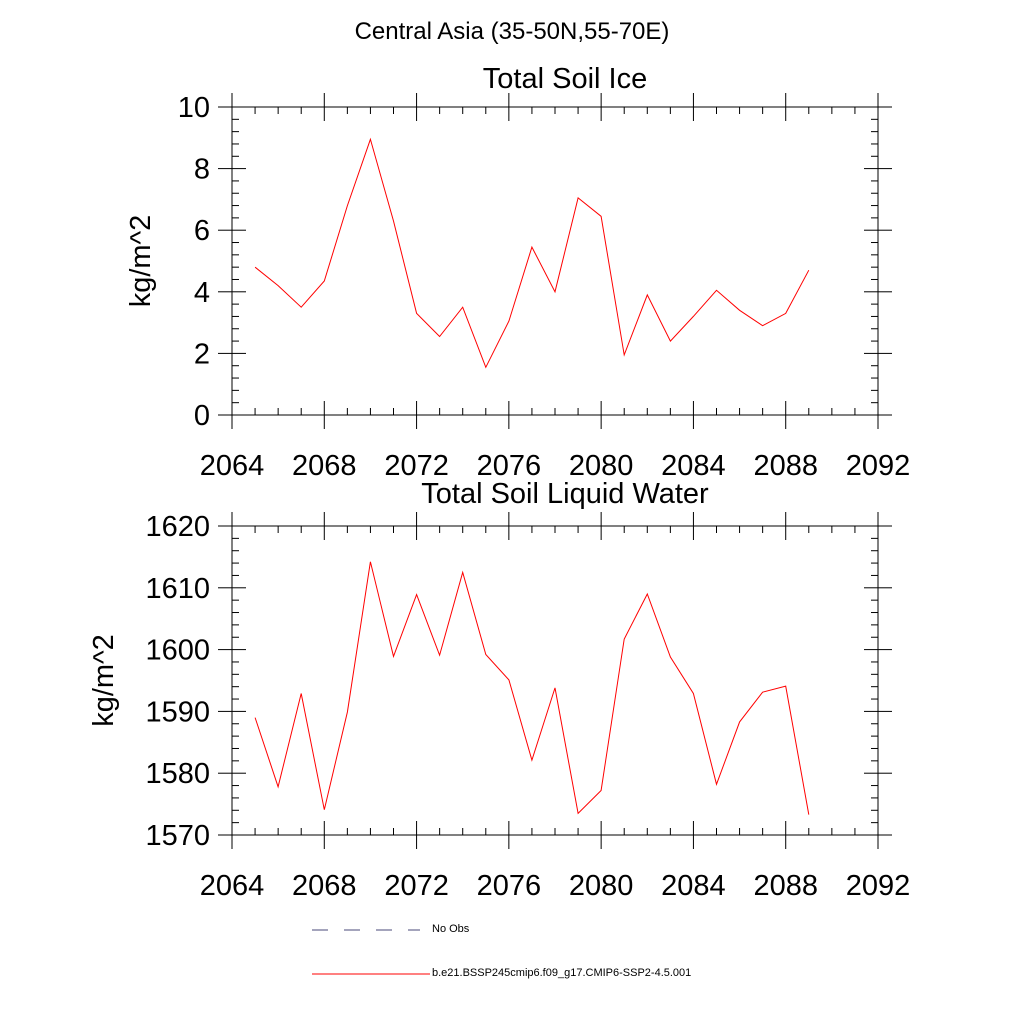 The height and width of the screenshot is (1024, 1024). What do you see at coordinates (451, 929) in the screenshot?
I see `legend-label-no-obs: No Obs` at bounding box center [451, 929].